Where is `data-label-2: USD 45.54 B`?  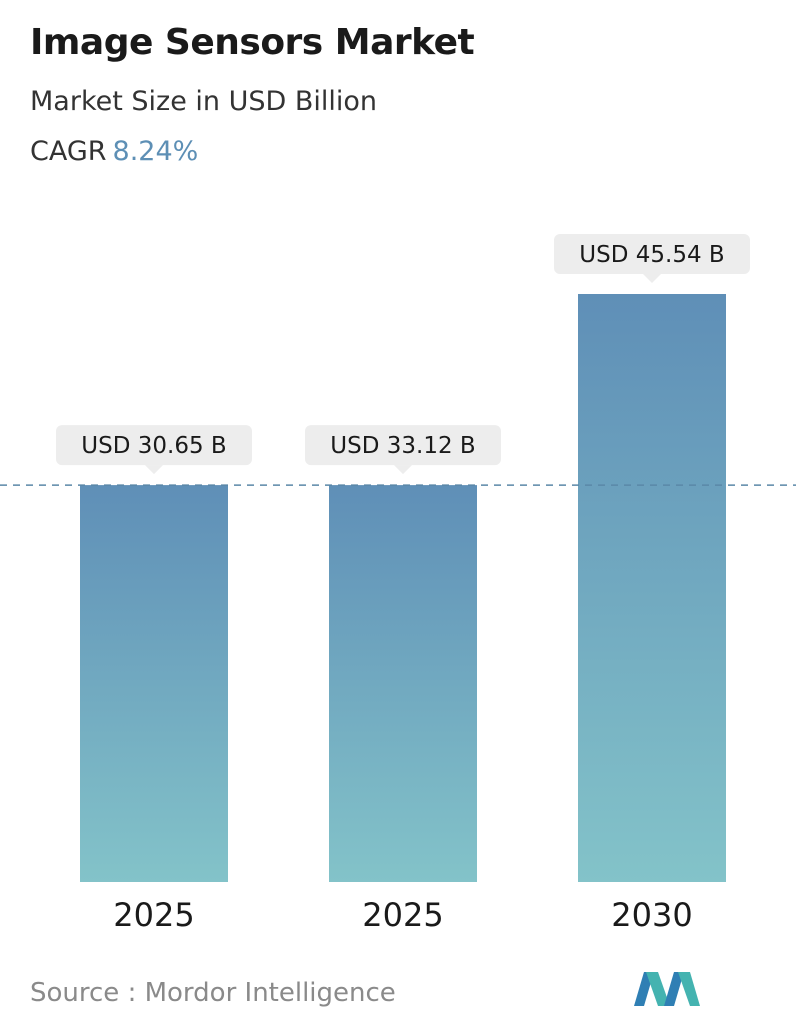
data-label-2: USD 45.54 B is located at coordinates (652, 258).